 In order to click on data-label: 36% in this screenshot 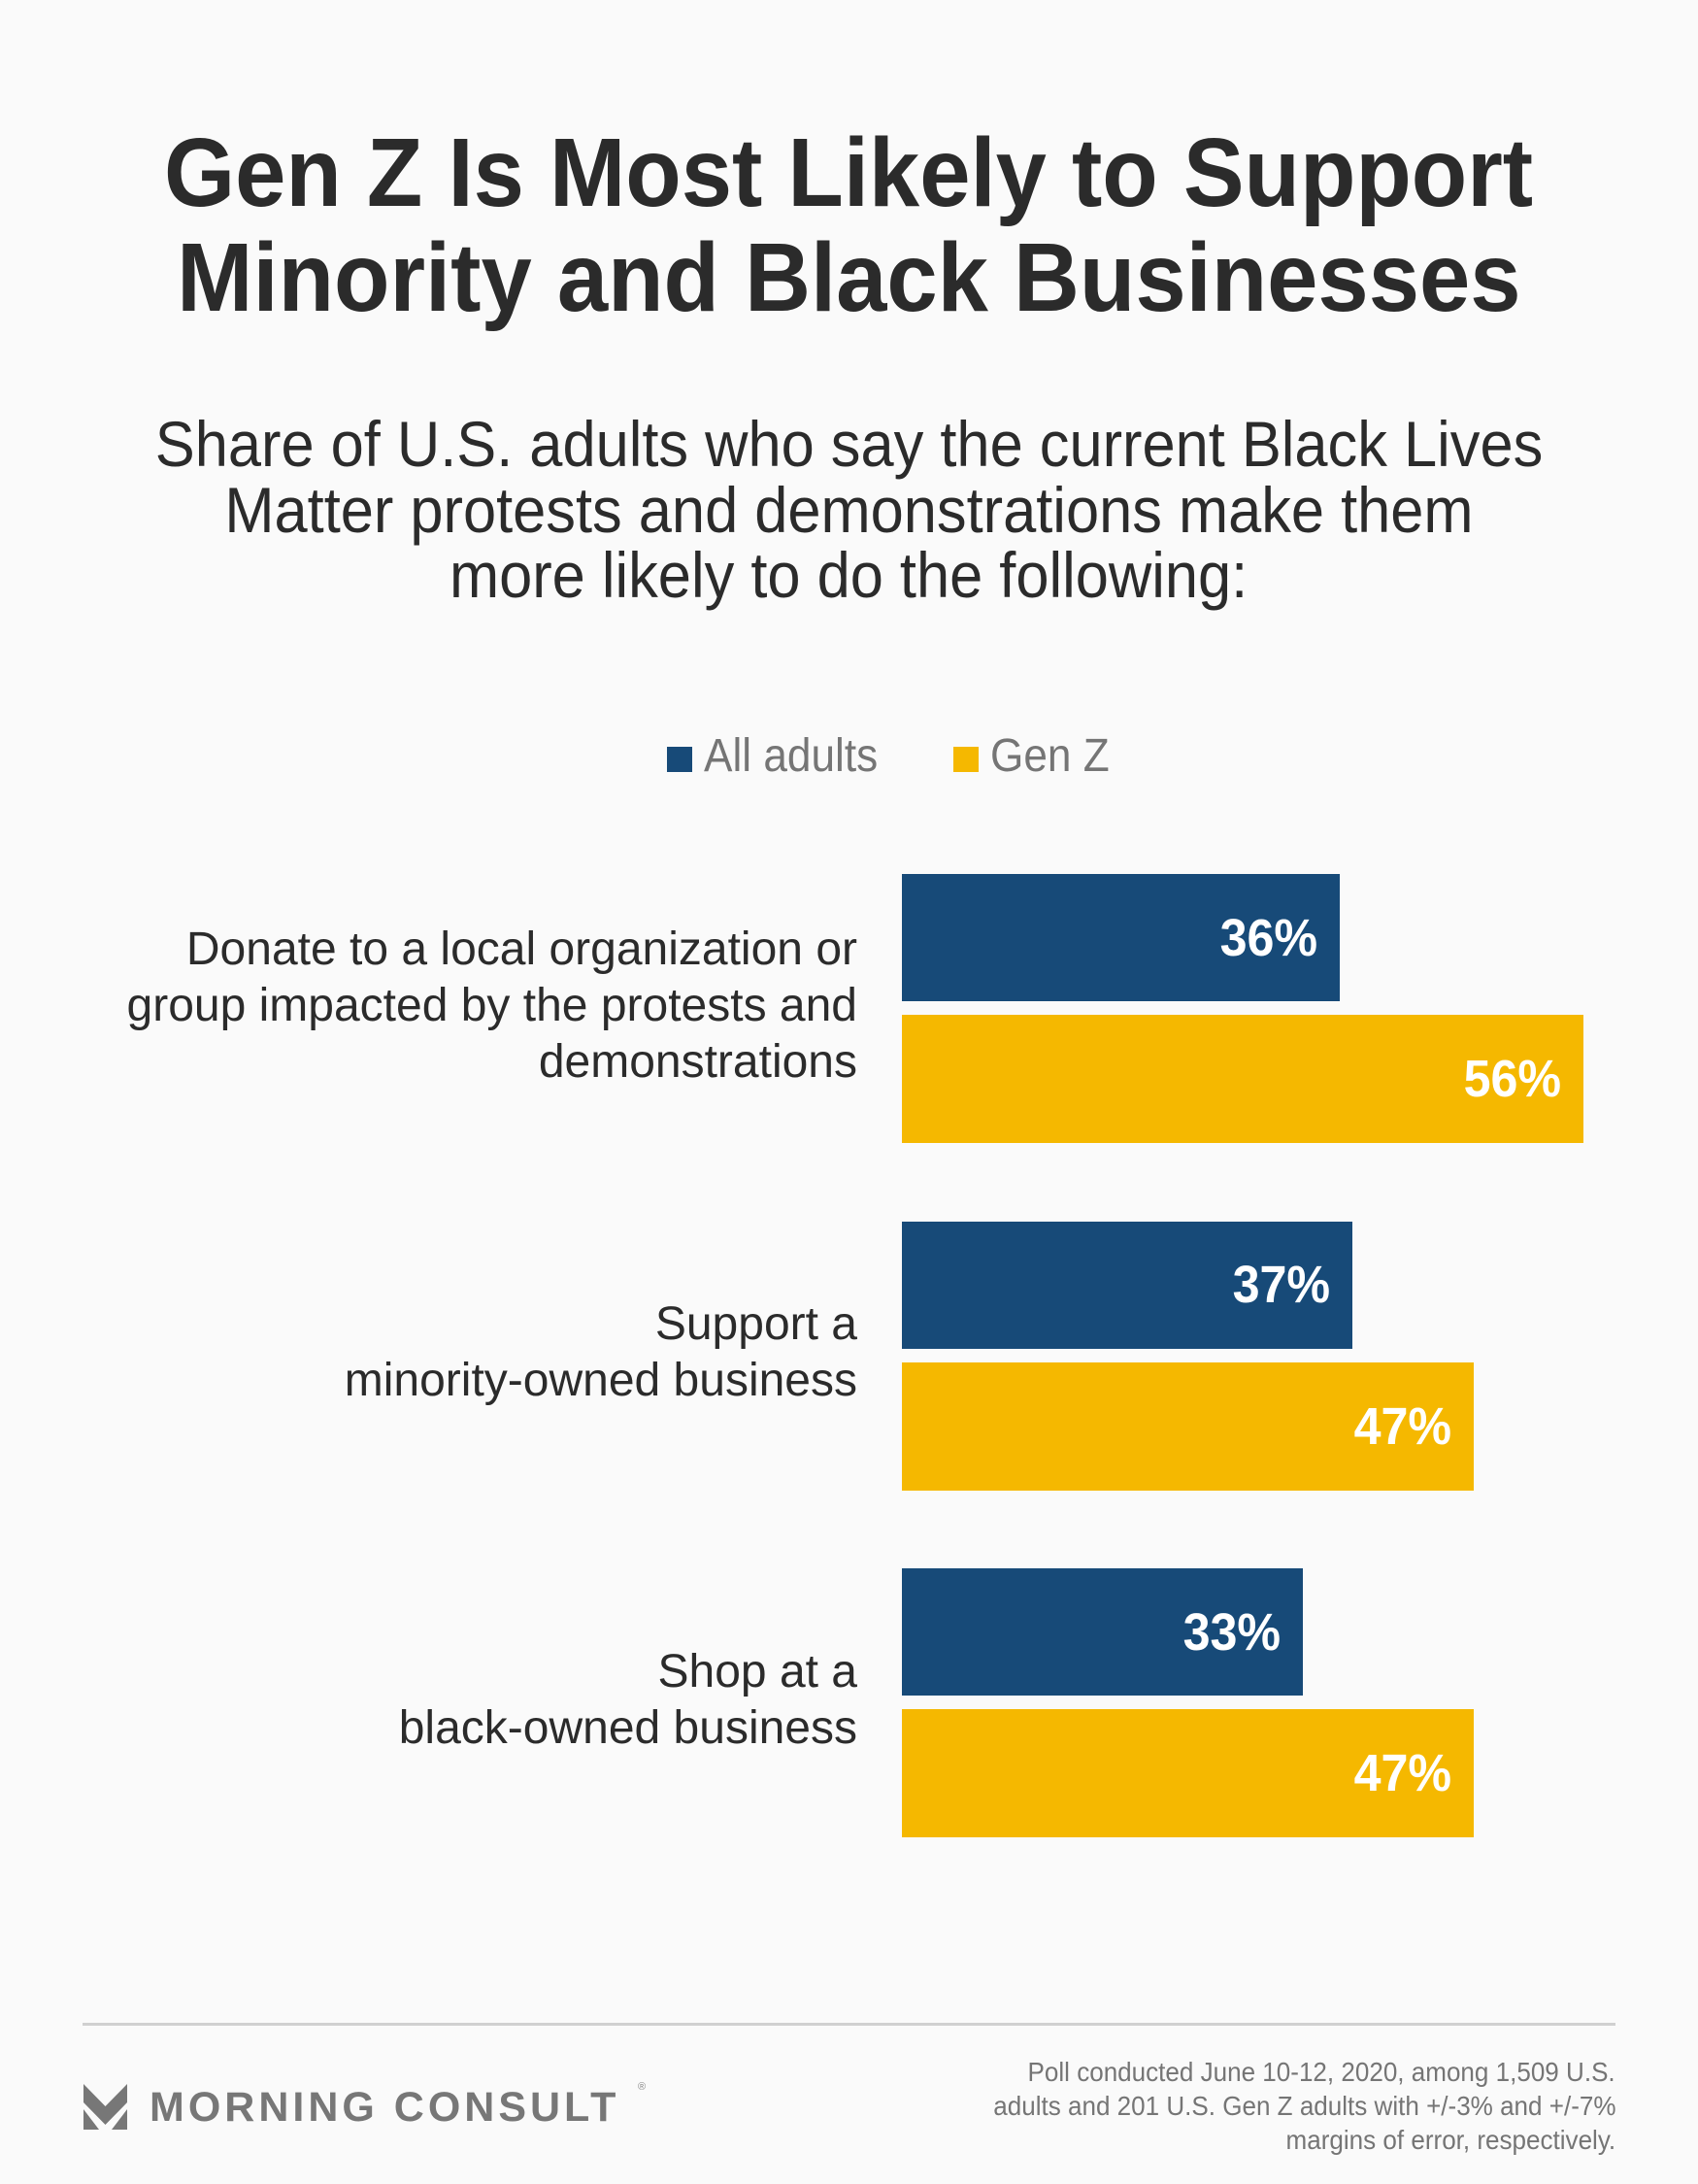, I will do `click(1268, 937)`.